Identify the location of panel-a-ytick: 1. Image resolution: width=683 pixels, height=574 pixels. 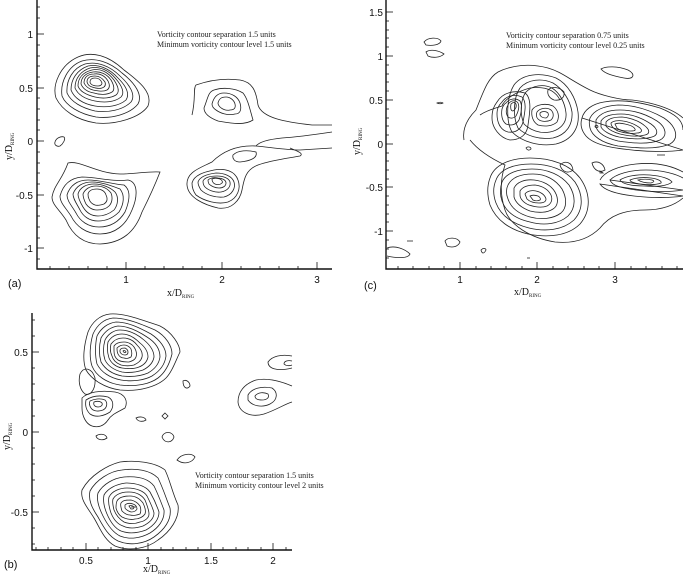
(30, 35).